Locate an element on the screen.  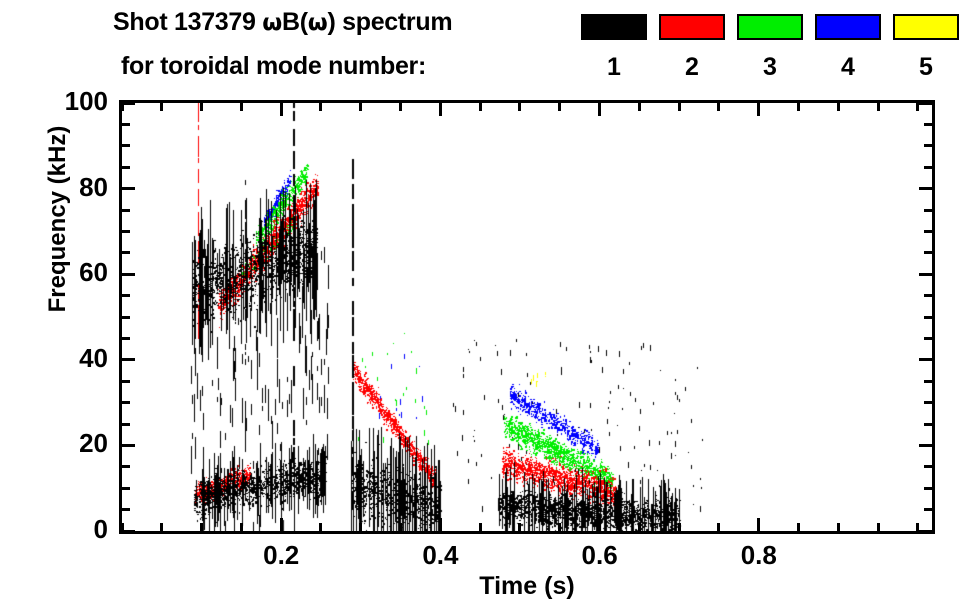
x-tick-top-minor-0.25 is located at coordinates (321, 107).